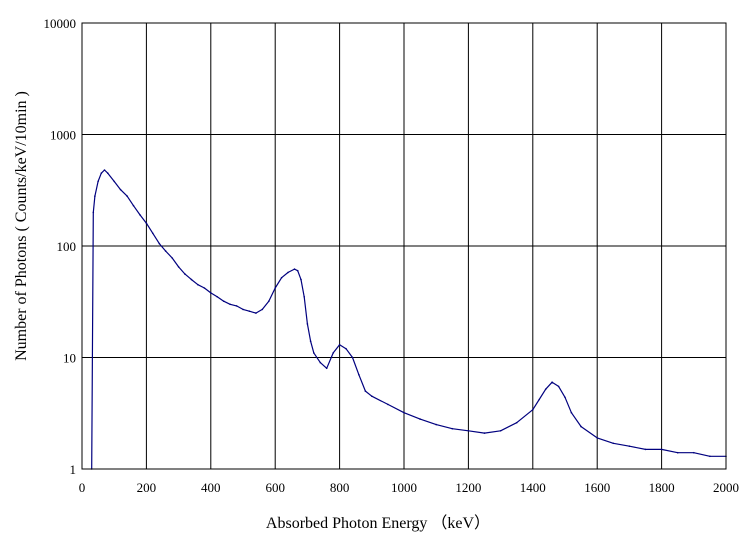  I want to click on x-tick-label: 600, so click(275, 487).